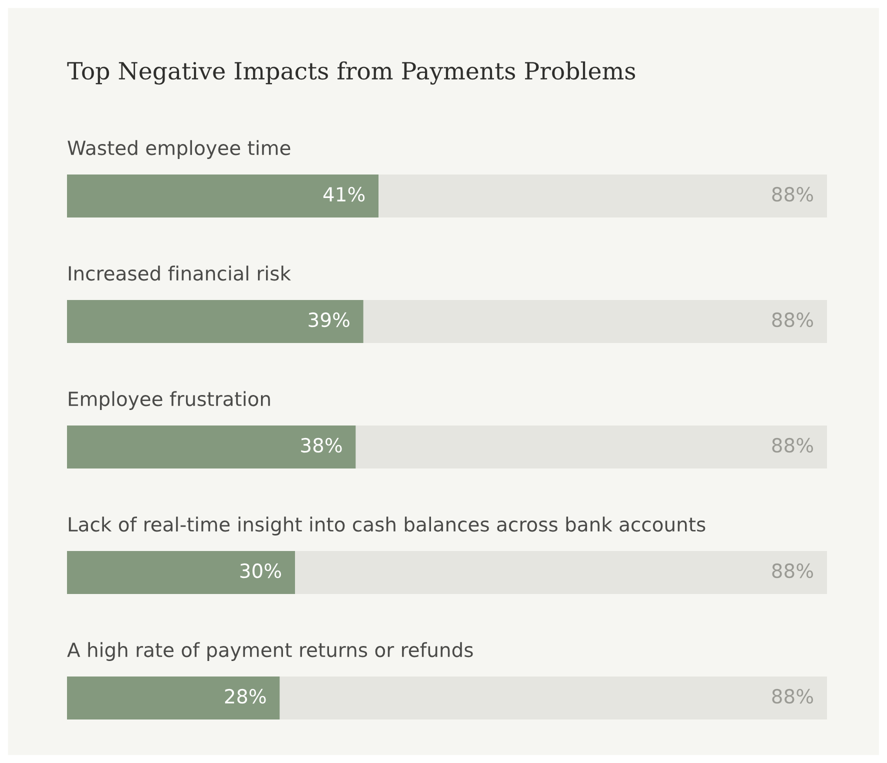 The image size is (887, 763). I want to click on chart-title: Top Negative Impacts from Payments Problems, so click(351, 73).